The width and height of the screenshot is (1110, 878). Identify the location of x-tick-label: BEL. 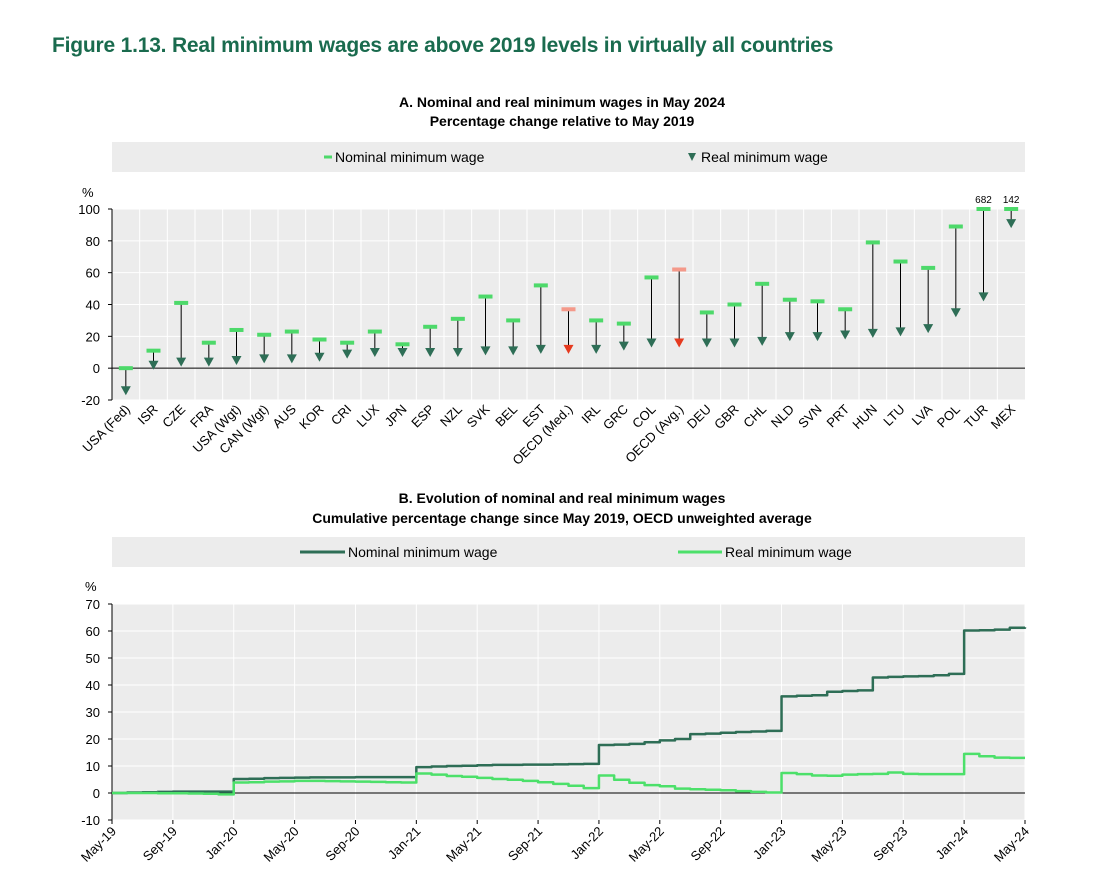
(506, 416).